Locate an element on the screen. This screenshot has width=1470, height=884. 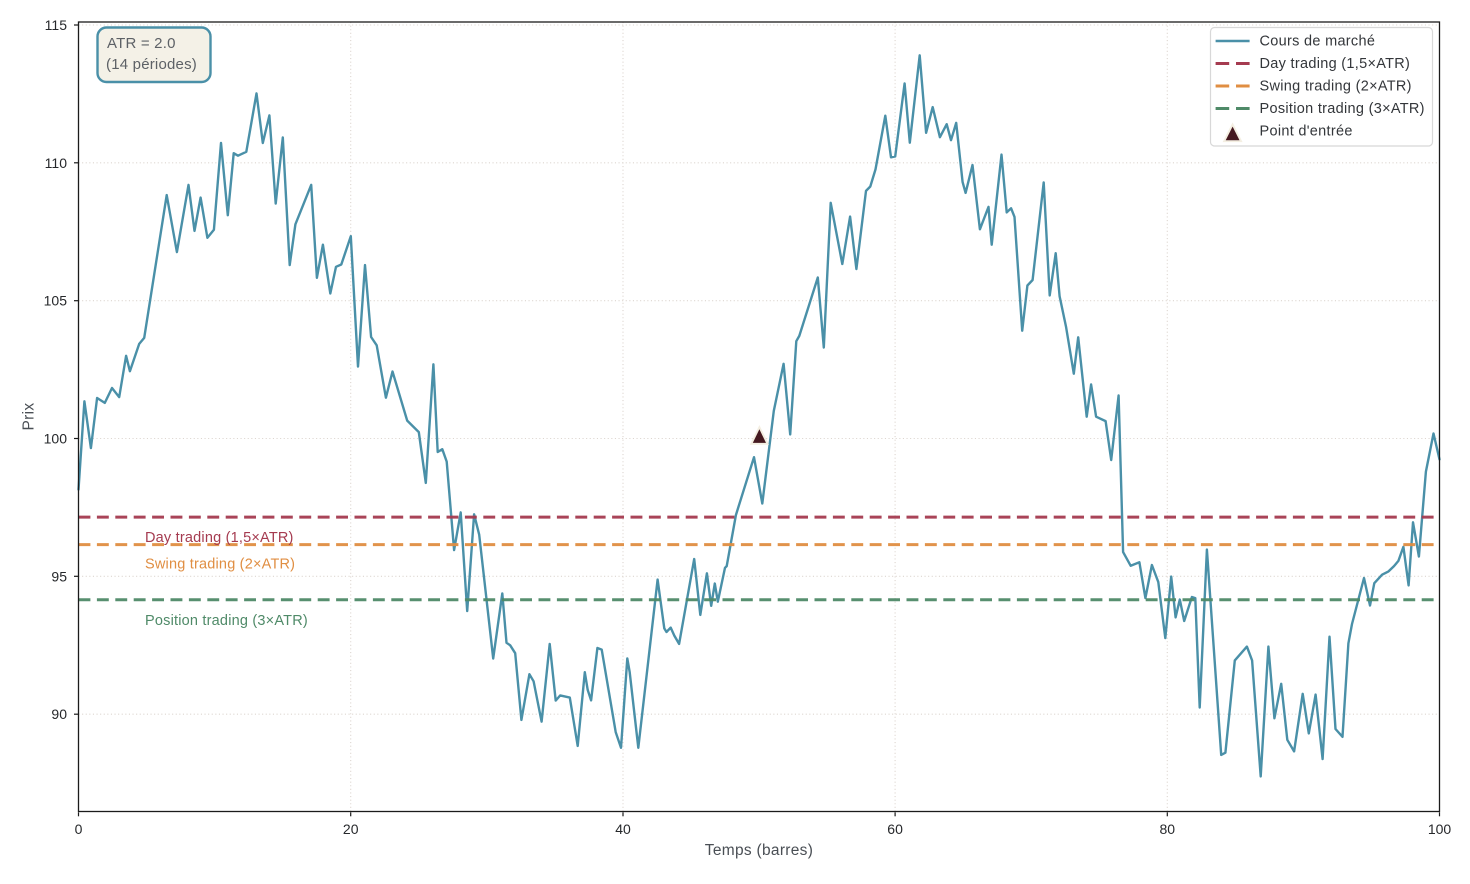
svg-text: 0 is located at coordinates (79, 829).